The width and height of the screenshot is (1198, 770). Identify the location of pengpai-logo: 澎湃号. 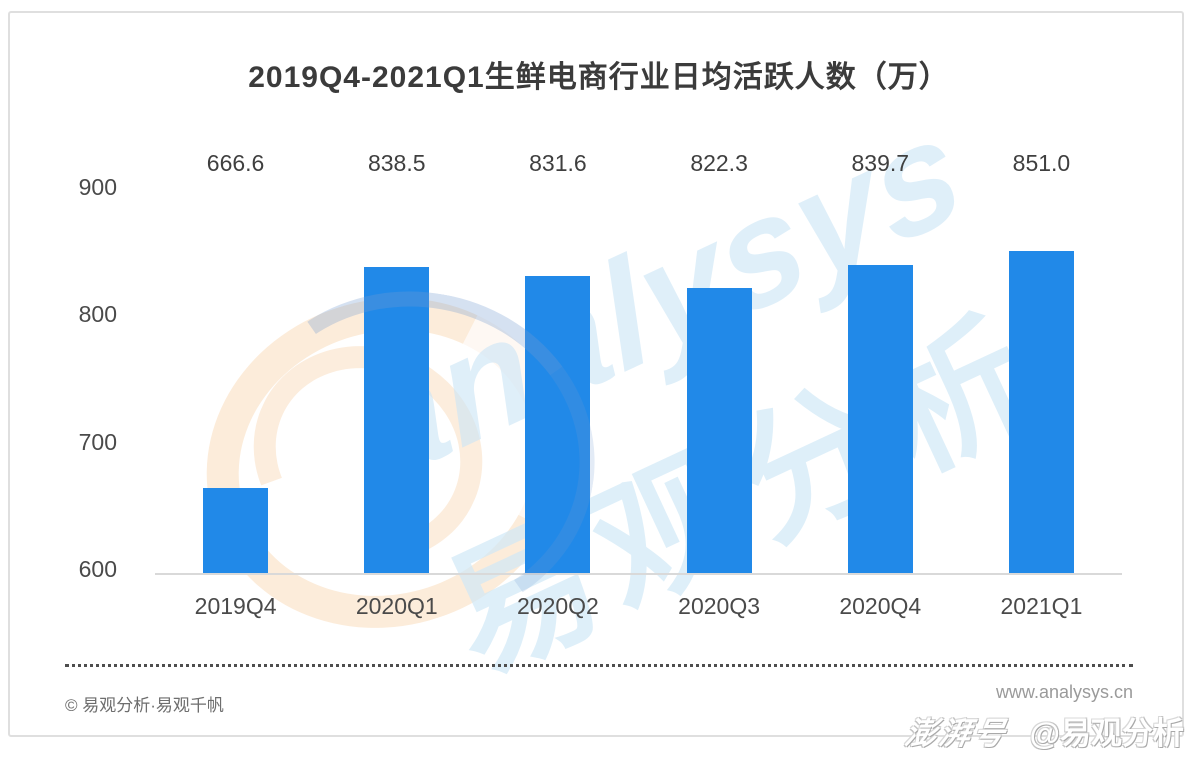
(956, 733).